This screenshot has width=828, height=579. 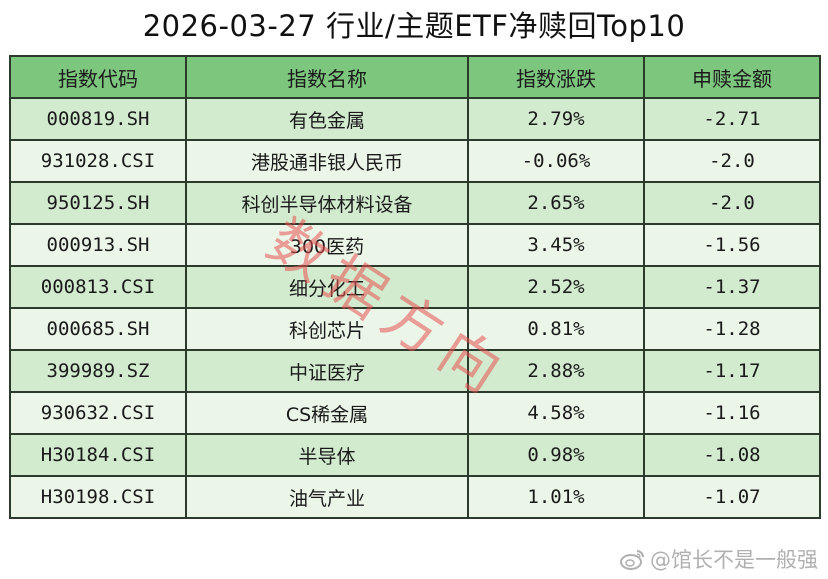 I want to click on table-row: 000913.SH 300医药 3.45% -1.56, so click(x=415, y=245).